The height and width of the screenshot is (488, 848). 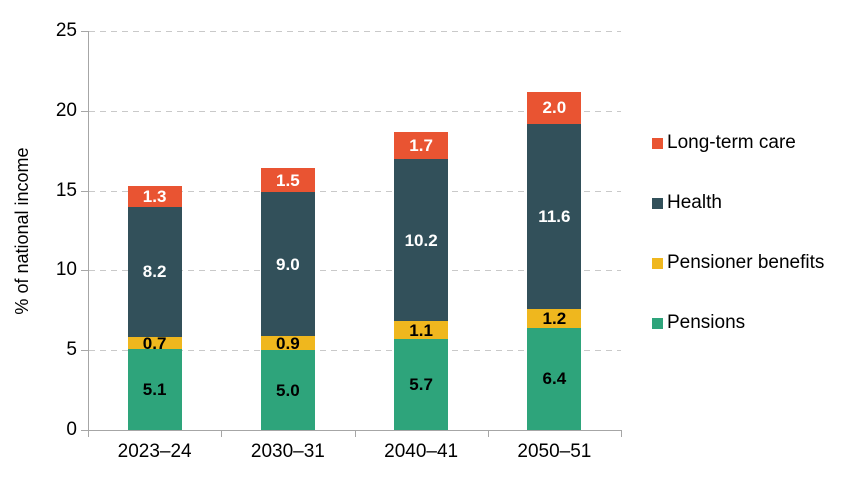 What do you see at coordinates (66, 190) in the screenshot?
I see `y-tick-label-15: 15` at bounding box center [66, 190].